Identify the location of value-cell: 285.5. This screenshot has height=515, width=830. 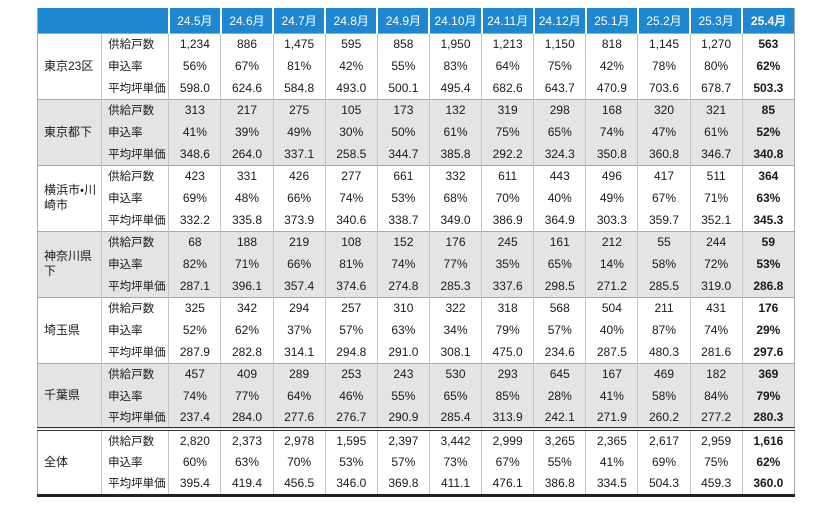
(664, 286).